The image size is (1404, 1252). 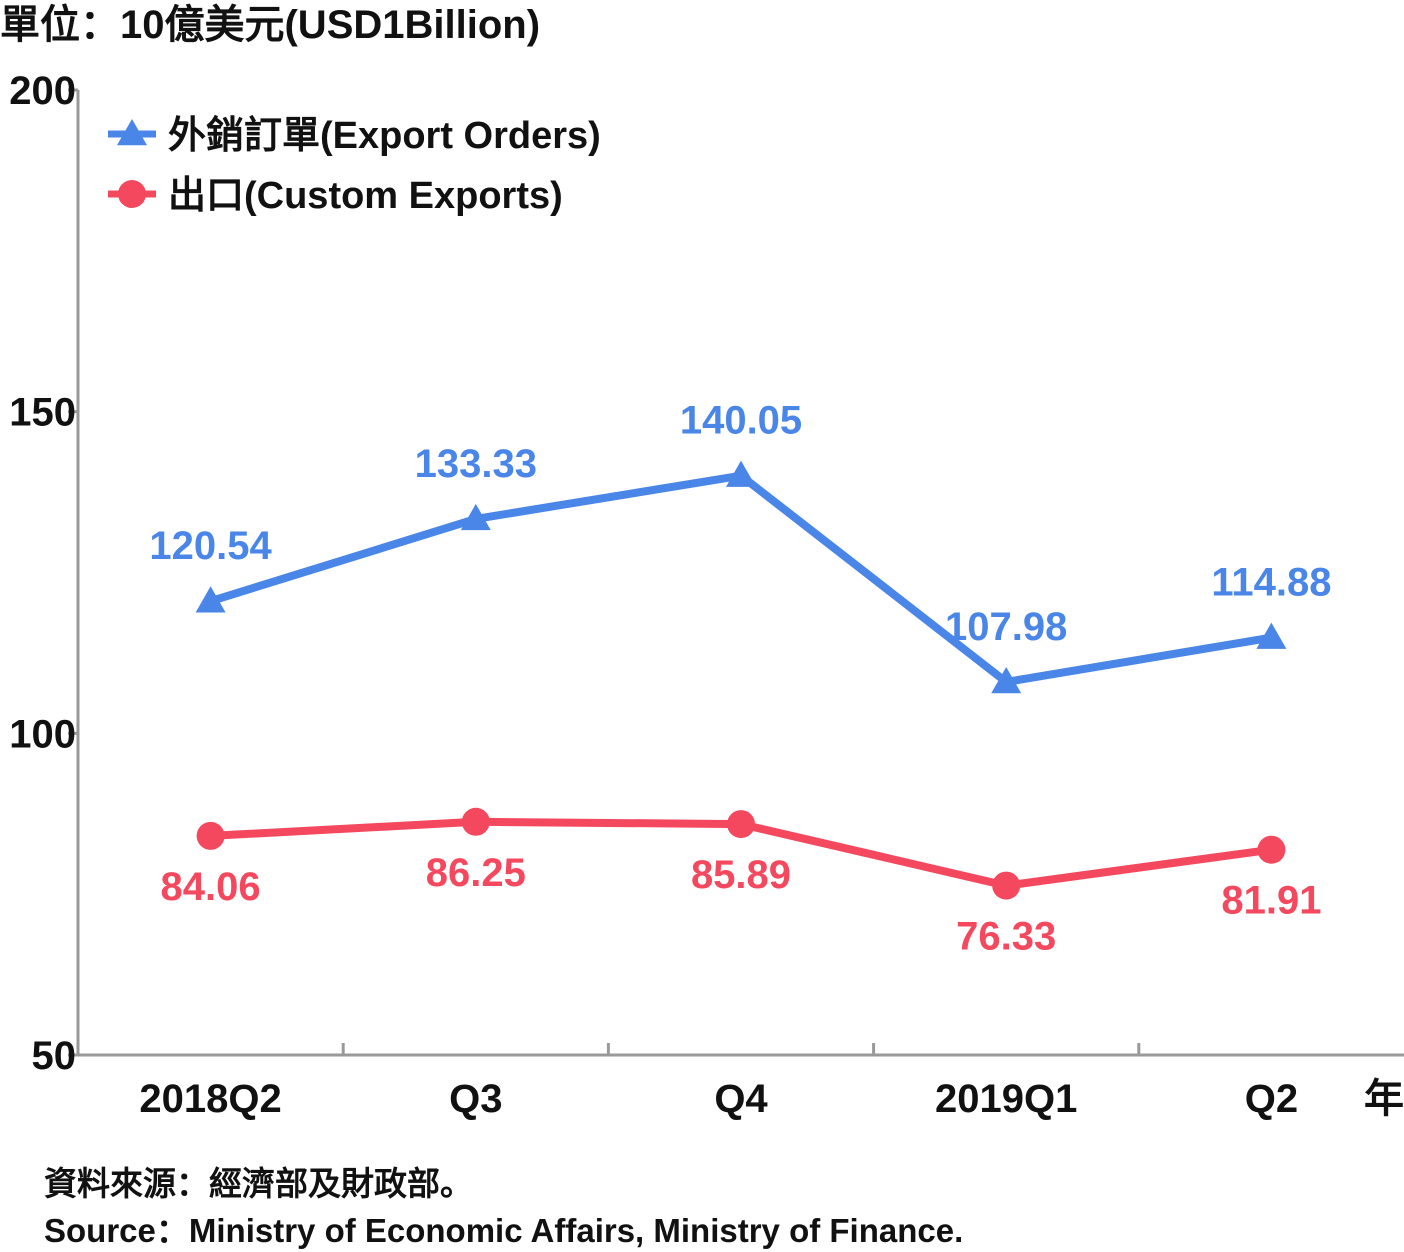 What do you see at coordinates (258, 1183) in the screenshot?
I see `source-line-chinese: 資料來源：經濟部及財政部。` at bounding box center [258, 1183].